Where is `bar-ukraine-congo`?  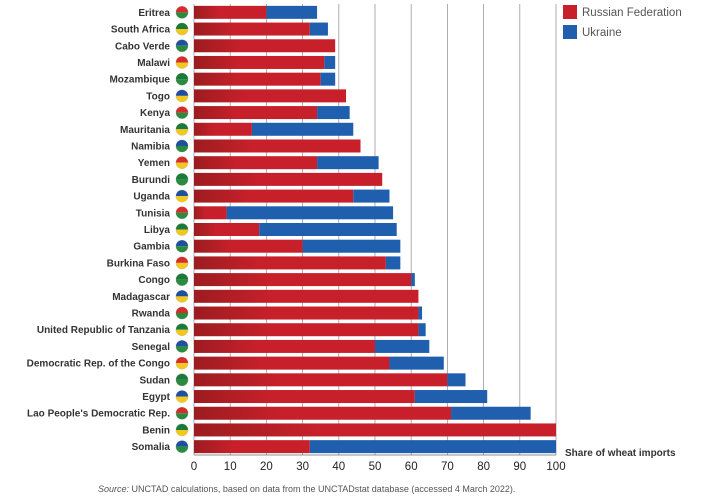
bar-ukraine-congo is located at coordinates (413, 280).